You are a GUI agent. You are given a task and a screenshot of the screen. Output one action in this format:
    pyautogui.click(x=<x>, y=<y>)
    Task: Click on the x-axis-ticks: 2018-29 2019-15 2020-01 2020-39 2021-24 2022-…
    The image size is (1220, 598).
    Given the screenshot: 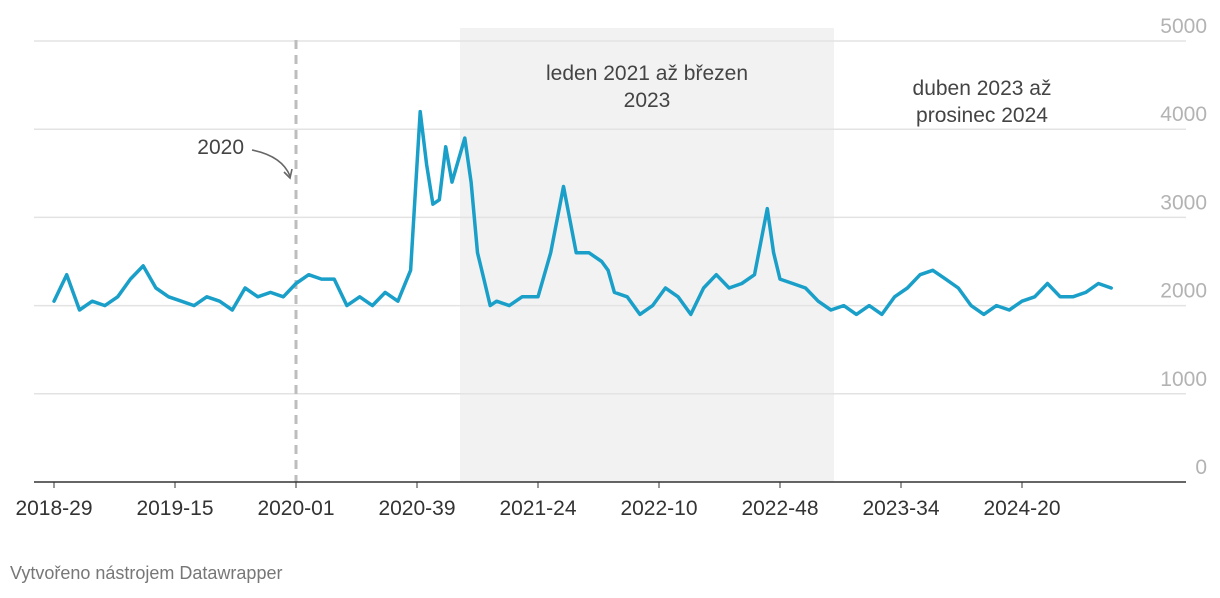 What is the action you would take?
    pyautogui.click(x=538, y=501)
    